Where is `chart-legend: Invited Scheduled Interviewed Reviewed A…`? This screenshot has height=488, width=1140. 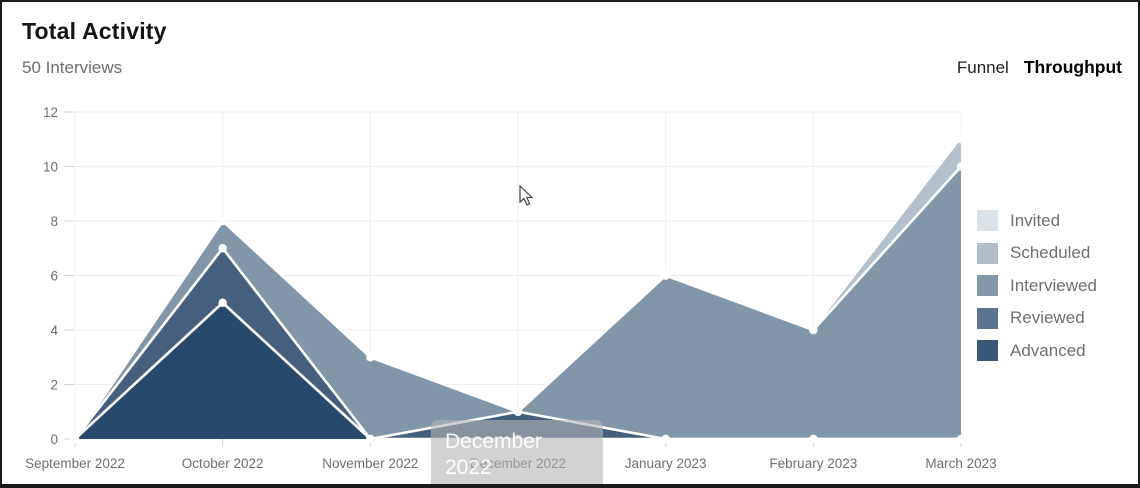
chart-legend: Invited Scheduled Interviewed Reviewed A… is located at coordinates (1037, 285).